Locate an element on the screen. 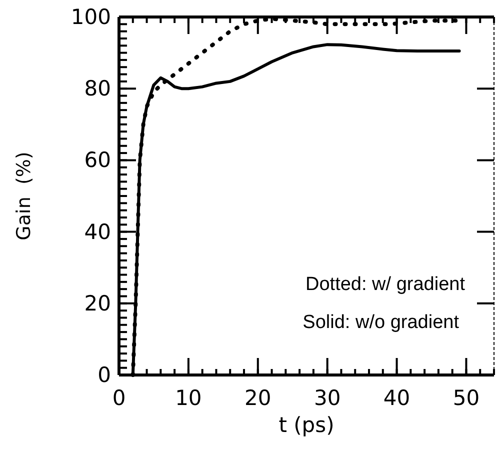  y-axis-title: Gain (%) is located at coordinates (24, 196).